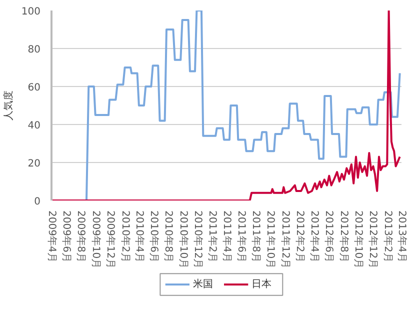 The height and width of the screenshot is (320, 414). Describe the element at coordinates (154, 236) in the screenshot. I see `x-tick-label: 2010年6月` at that location.